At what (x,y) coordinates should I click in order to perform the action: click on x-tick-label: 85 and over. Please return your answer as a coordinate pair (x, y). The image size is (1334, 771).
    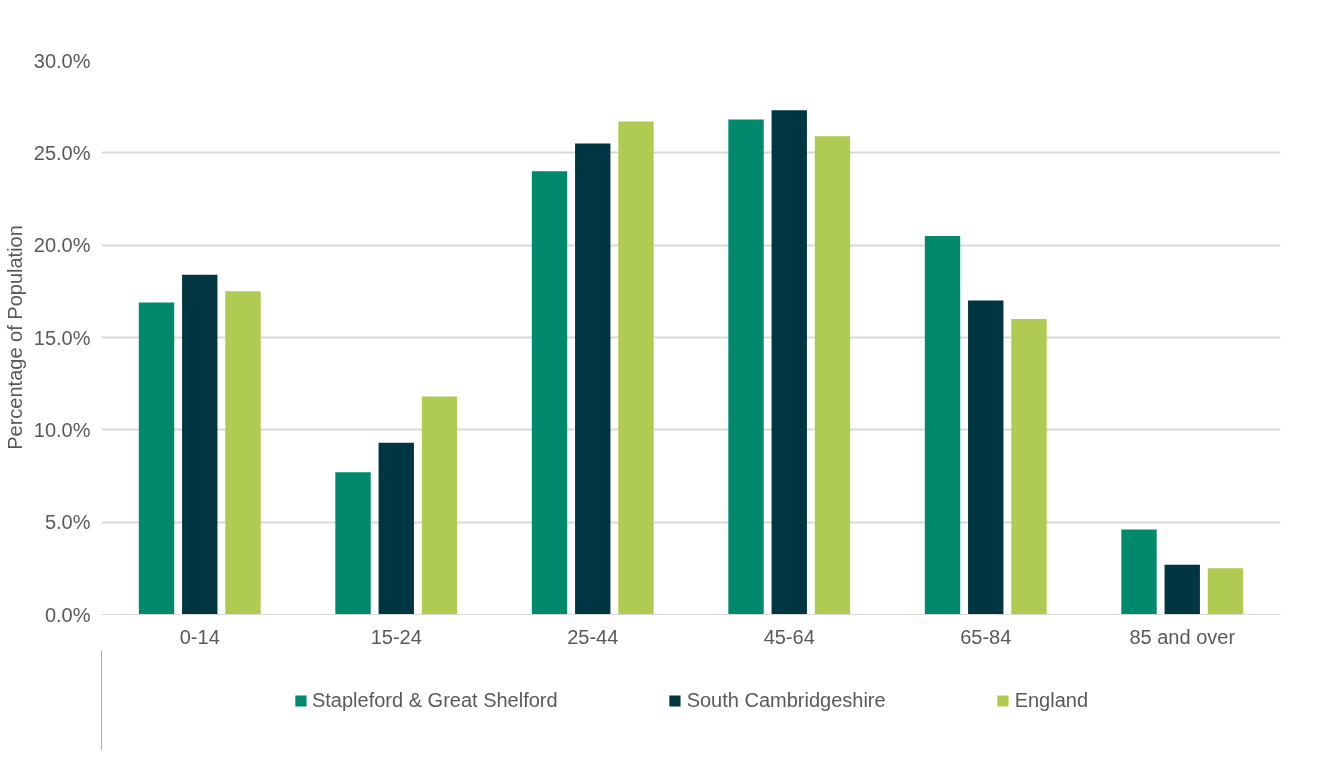
    Looking at the image, I should click on (1182, 636).